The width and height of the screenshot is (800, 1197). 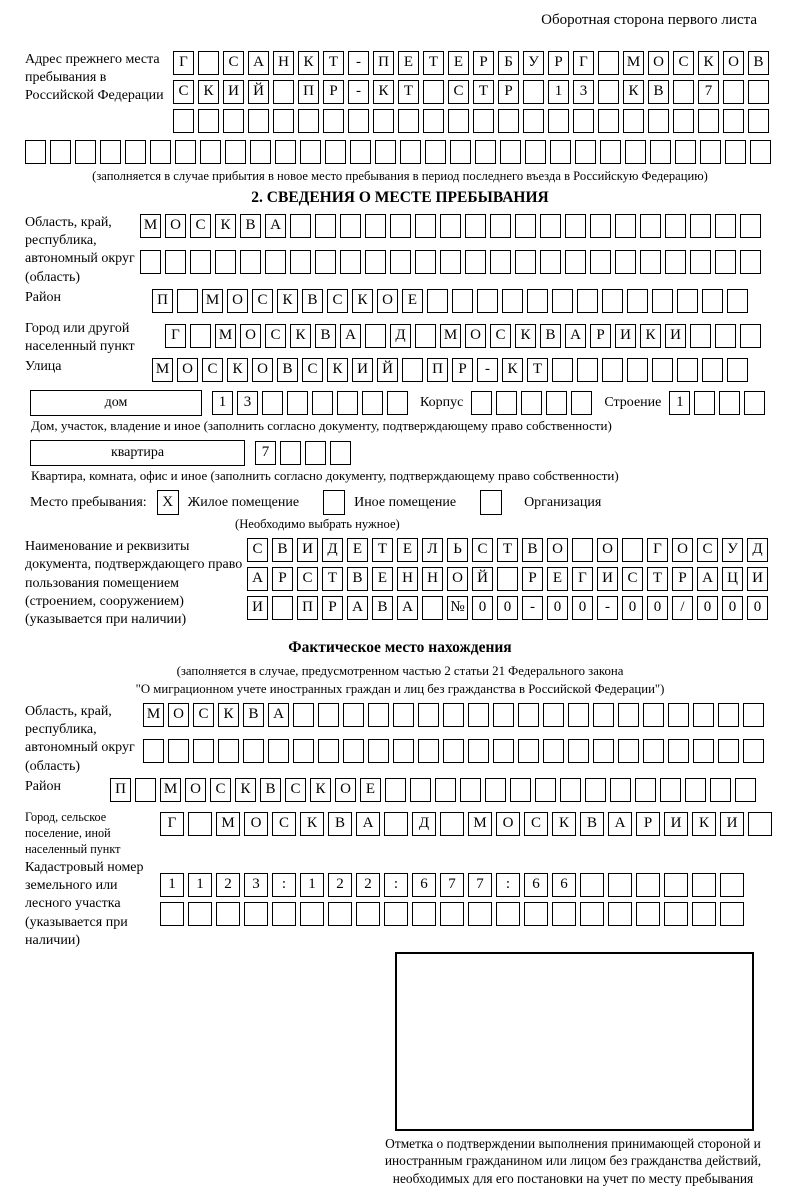 What do you see at coordinates (508, 885) in the screenshot?
I see `form-cell: :` at bounding box center [508, 885].